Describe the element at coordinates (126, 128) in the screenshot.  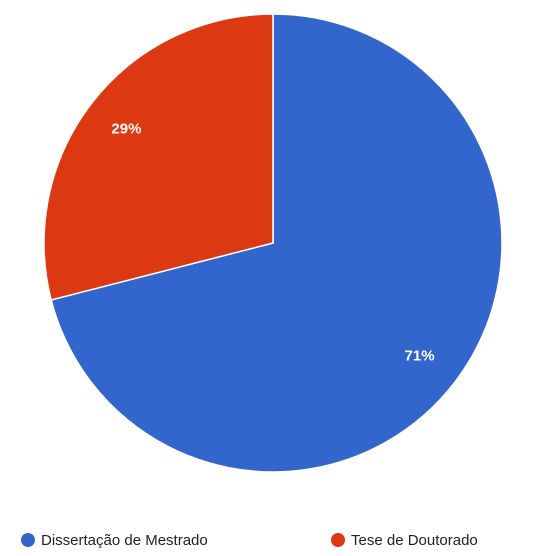
I see `slice-label: 29%` at that location.